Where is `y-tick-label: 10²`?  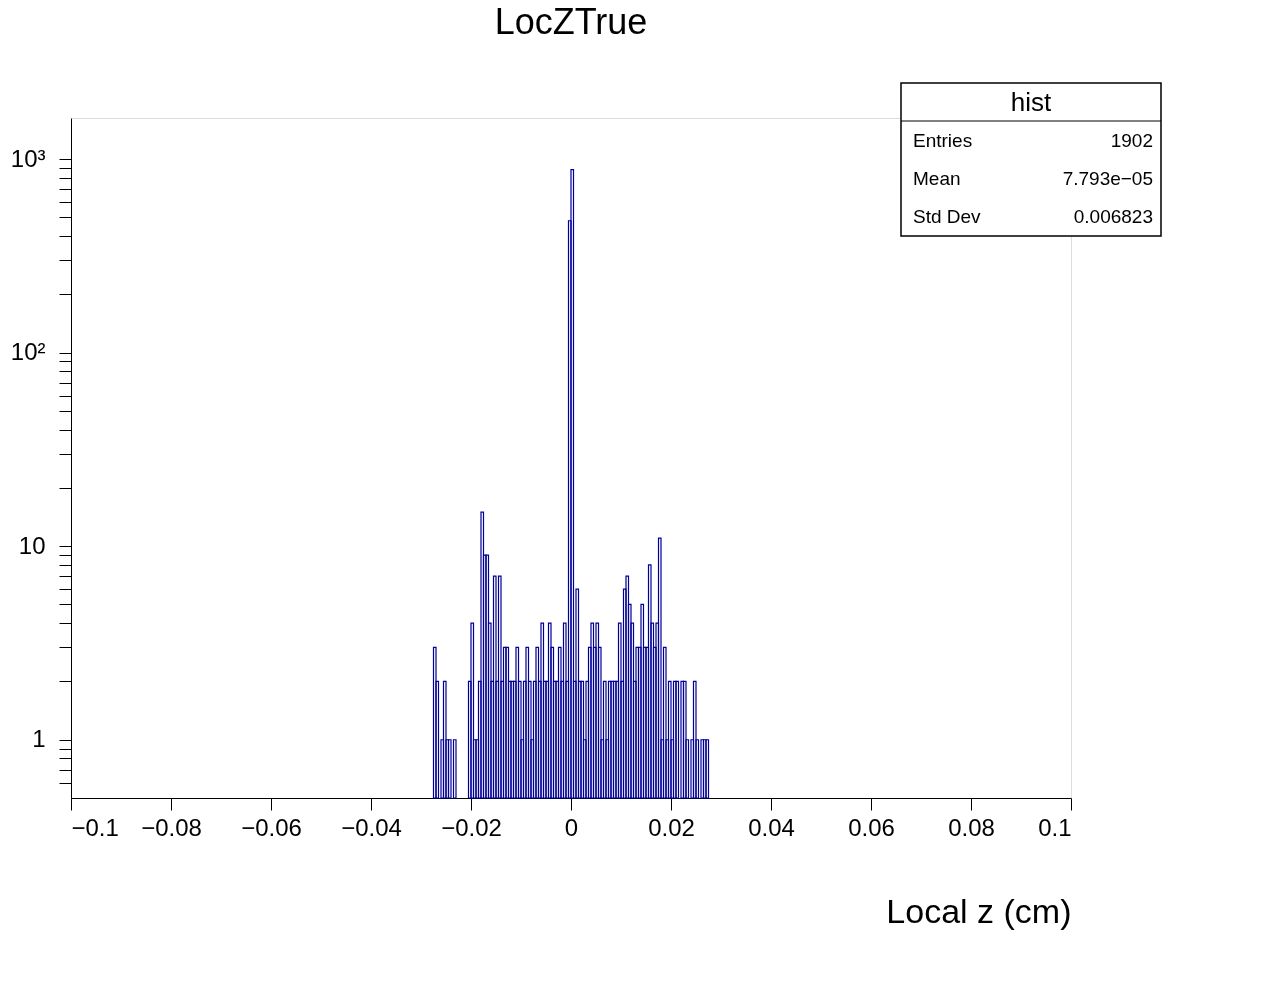 y-tick-label: 10² is located at coordinates (28, 352).